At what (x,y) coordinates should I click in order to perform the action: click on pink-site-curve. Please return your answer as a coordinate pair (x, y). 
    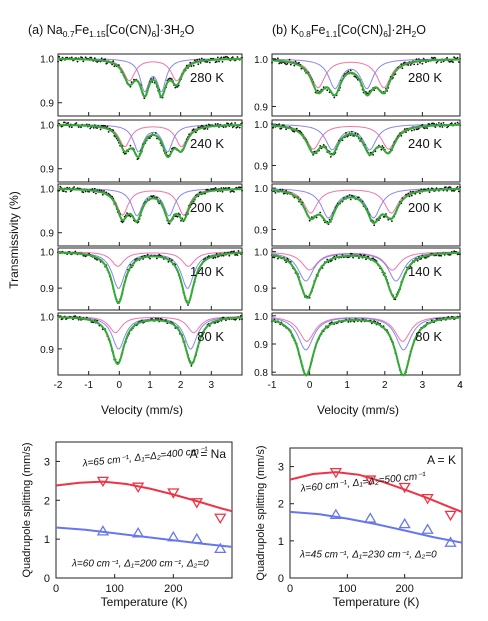
    Looking at the image, I should click on (365, 261).